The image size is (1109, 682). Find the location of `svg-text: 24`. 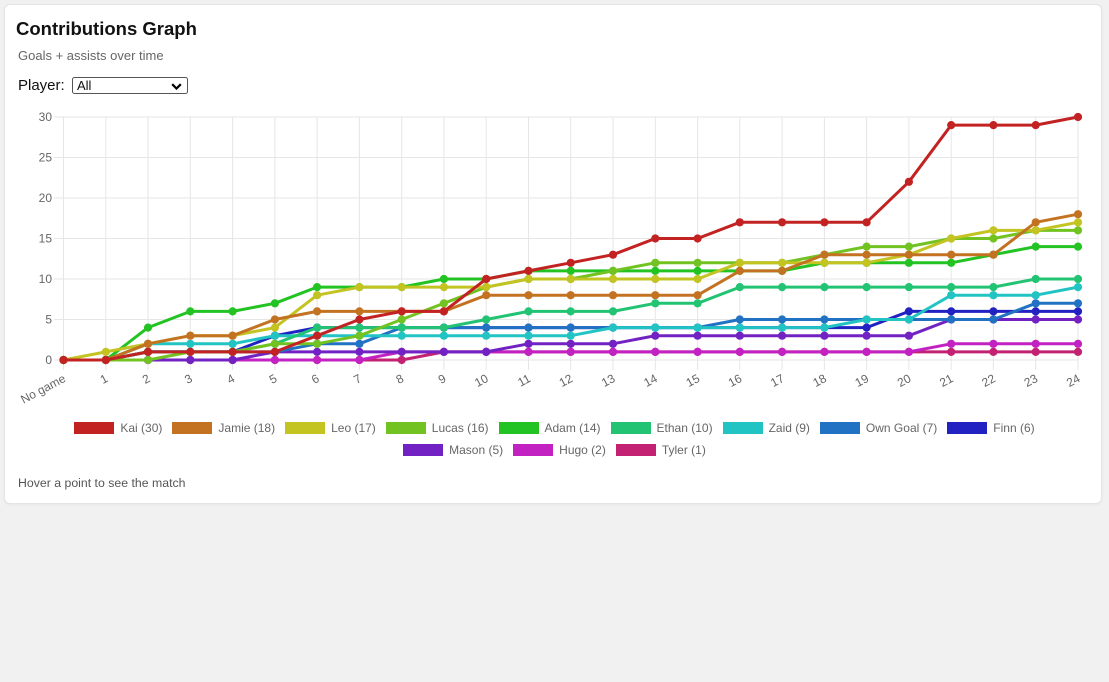

svg-text: 24 is located at coordinates (1073, 380).